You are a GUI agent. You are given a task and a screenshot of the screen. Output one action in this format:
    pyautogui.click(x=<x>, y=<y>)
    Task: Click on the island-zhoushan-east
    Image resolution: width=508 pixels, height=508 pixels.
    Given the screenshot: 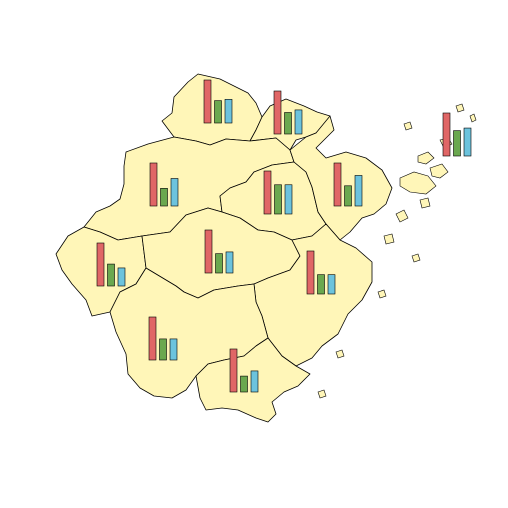 What is the action you would take?
    pyautogui.click(x=439, y=171)
    